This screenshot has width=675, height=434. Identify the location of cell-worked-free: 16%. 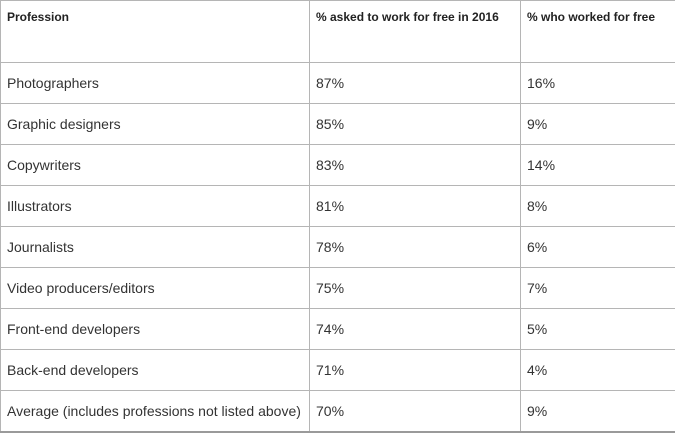
(597, 83).